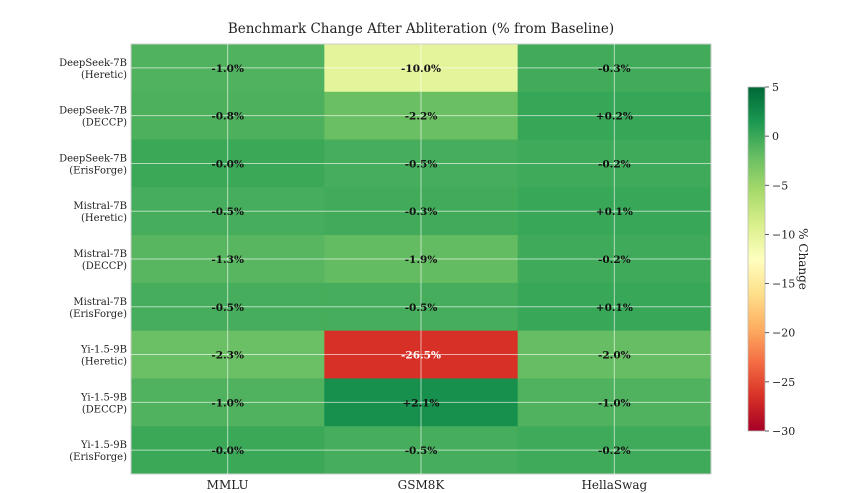 This screenshot has height=493, width=845. What do you see at coordinates (803, 259) in the screenshot?
I see `colorbar-label: % Change` at bounding box center [803, 259].